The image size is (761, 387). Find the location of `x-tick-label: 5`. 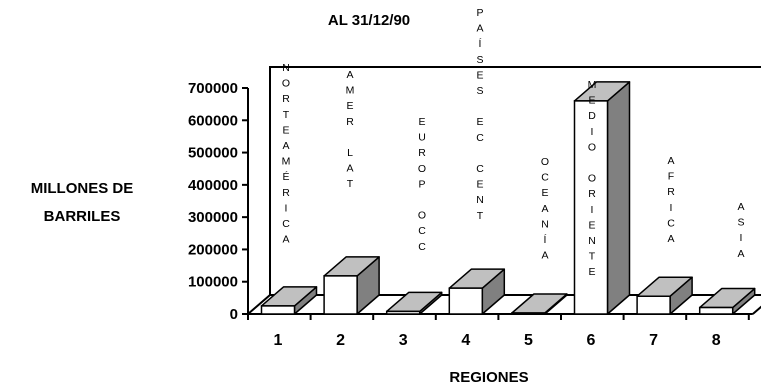

x-tick-label: 5 is located at coordinates (528, 340).